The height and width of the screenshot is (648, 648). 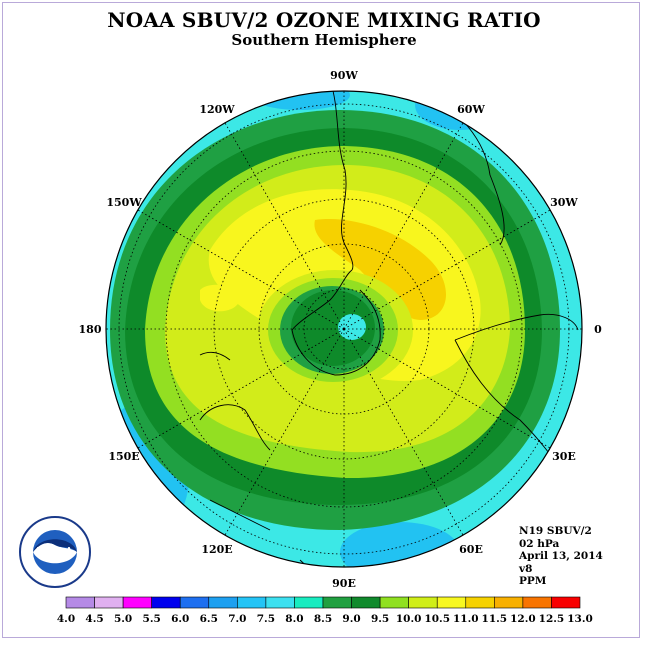 What do you see at coordinates (423, 602) in the screenshot?
I see `colorbar-swatch-10.0` at bounding box center [423, 602].